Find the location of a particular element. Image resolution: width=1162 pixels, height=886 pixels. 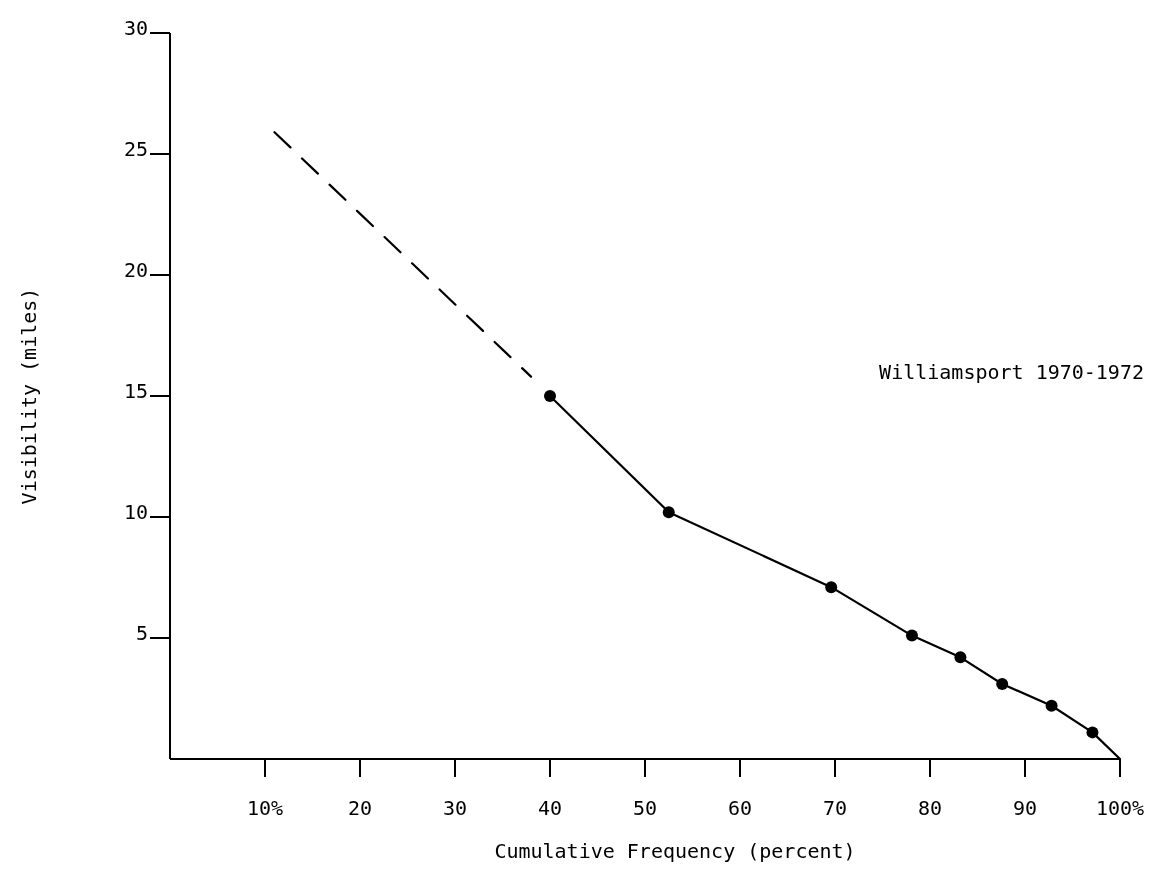

x-axis-title: Cumulative Frequency (percent) is located at coordinates (675, 851).